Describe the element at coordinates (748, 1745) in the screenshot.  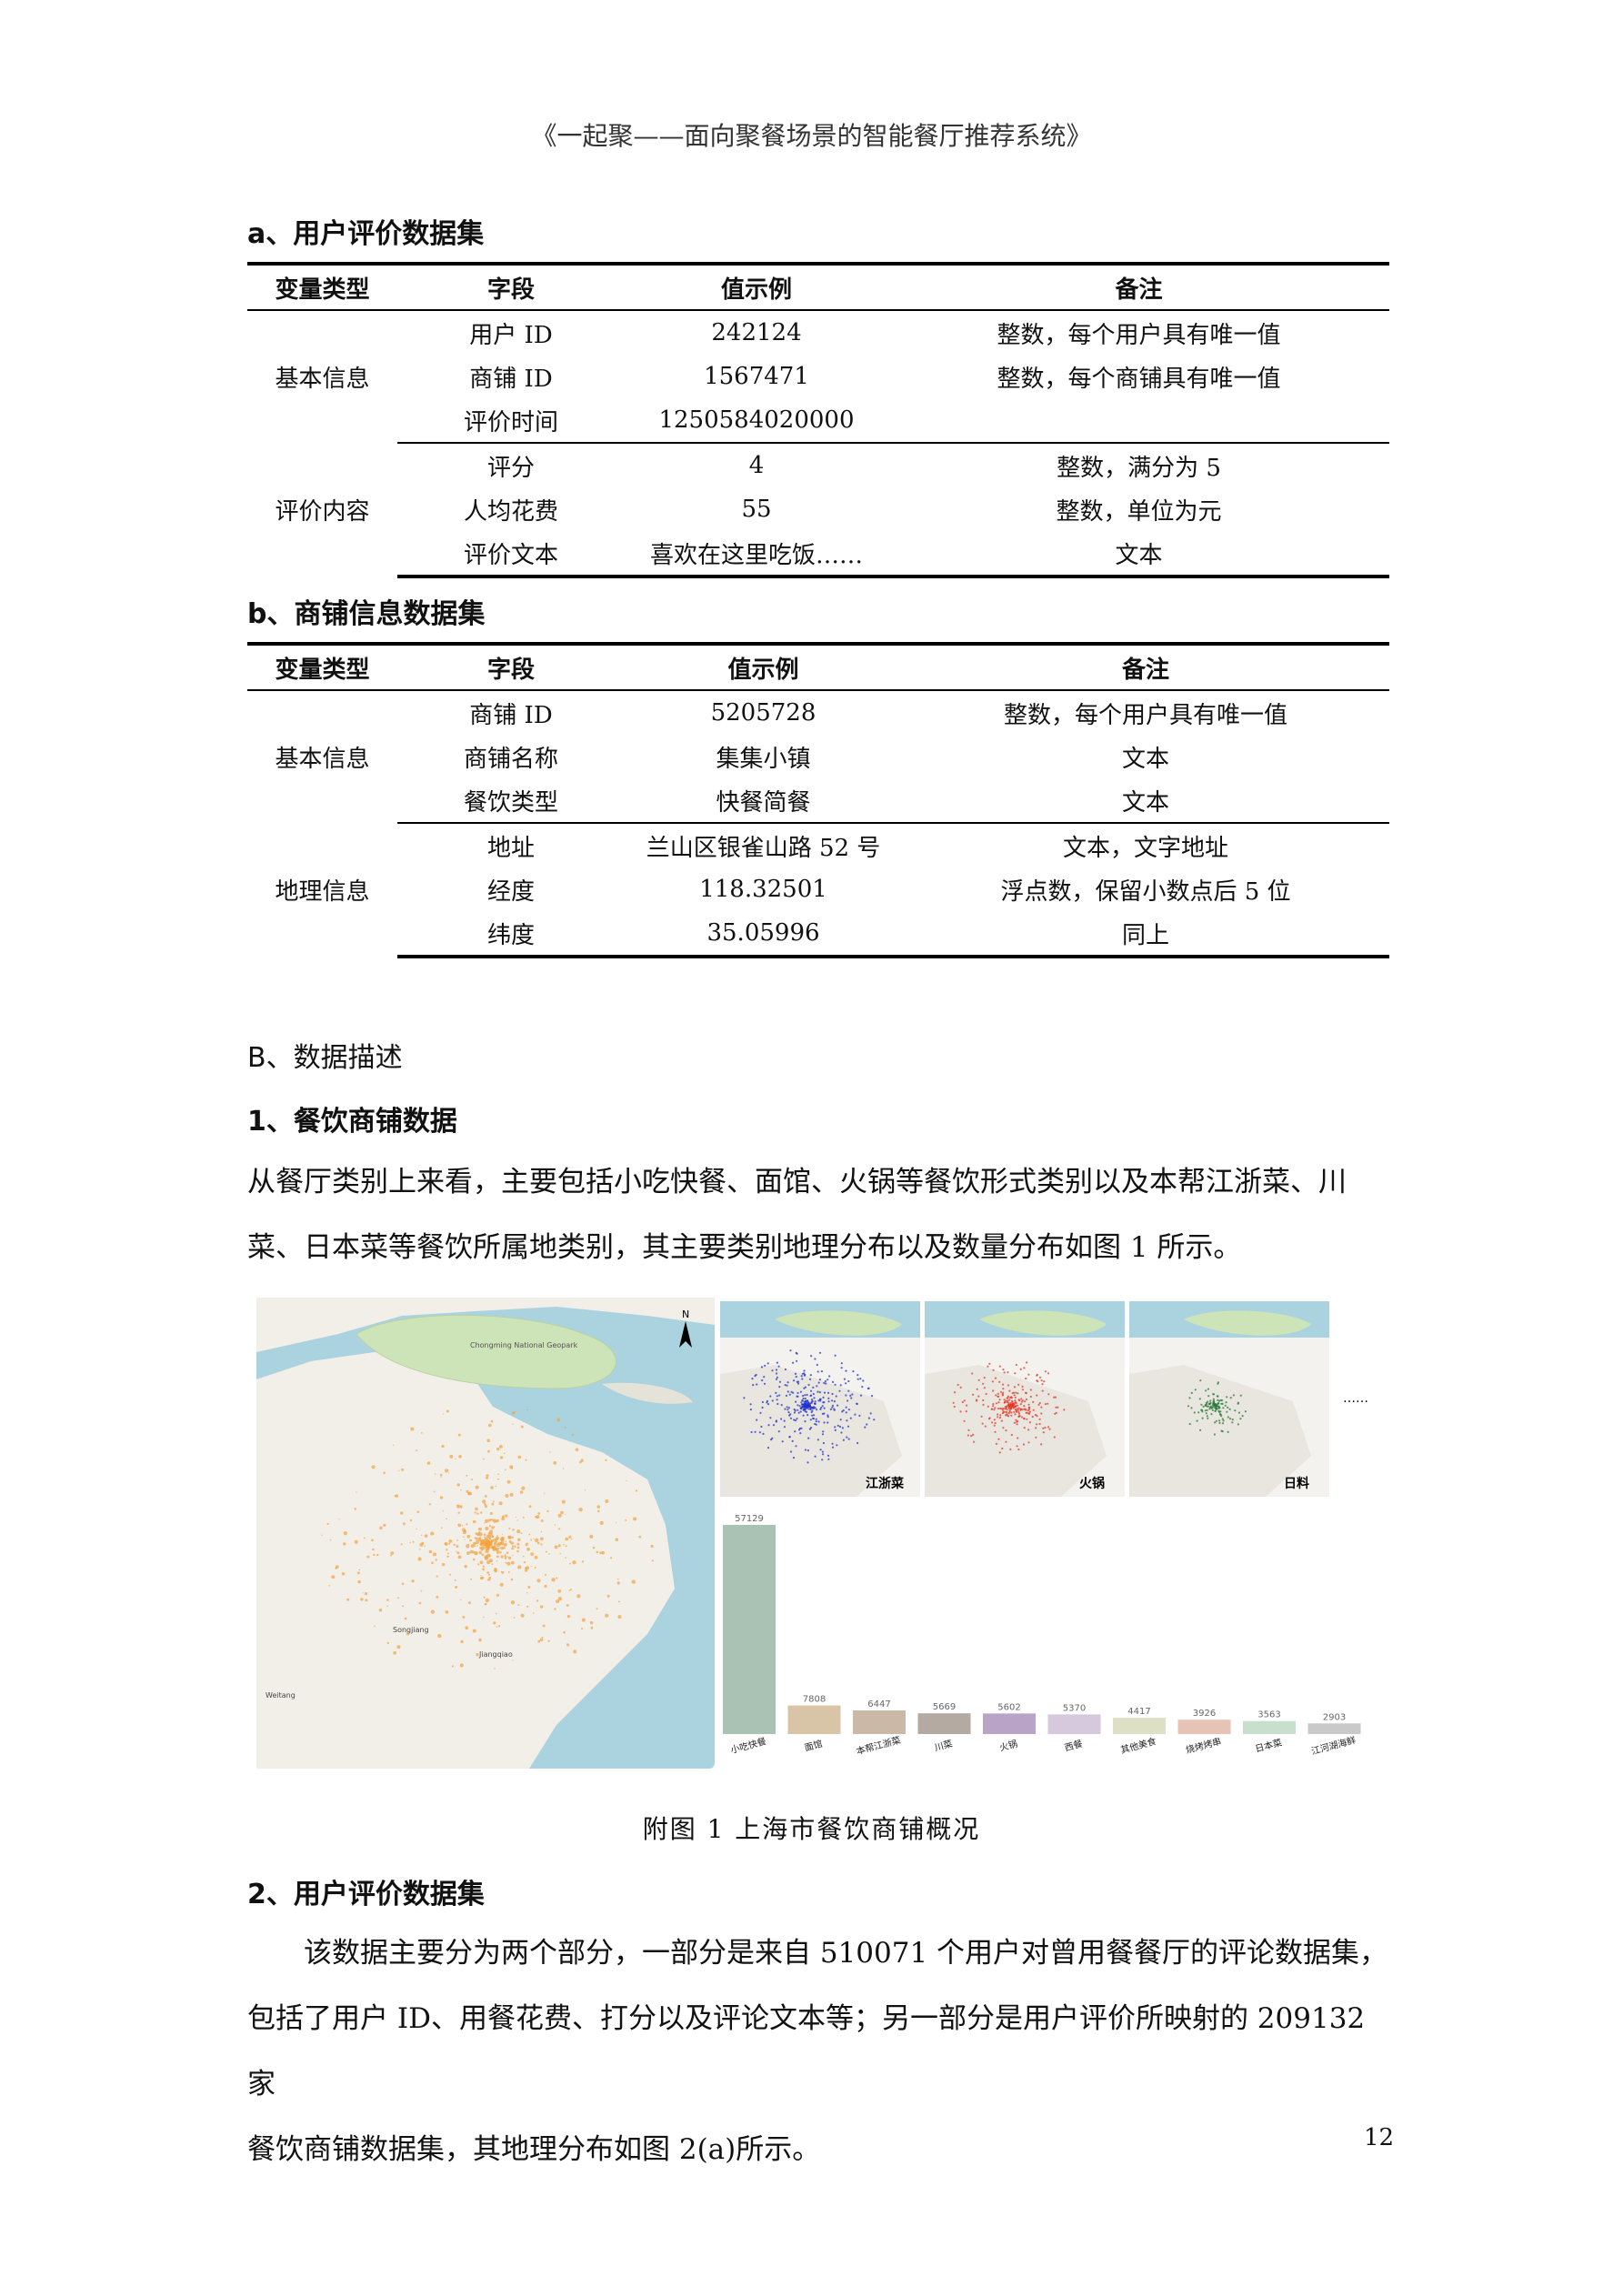
I see `category-tick-label: 小吃快餐` at that location.